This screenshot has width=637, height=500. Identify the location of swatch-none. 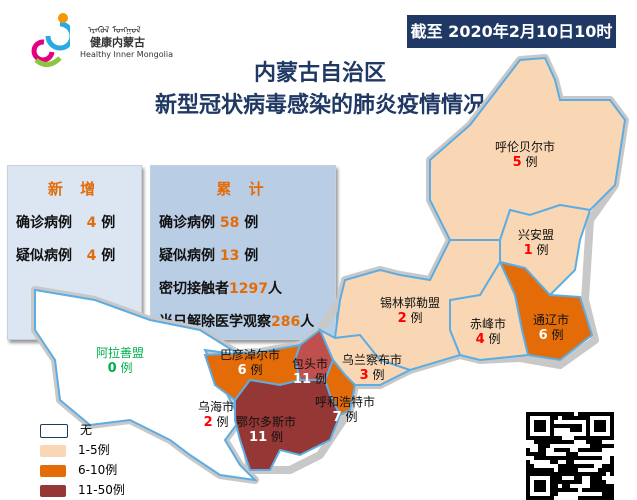
(54, 430).